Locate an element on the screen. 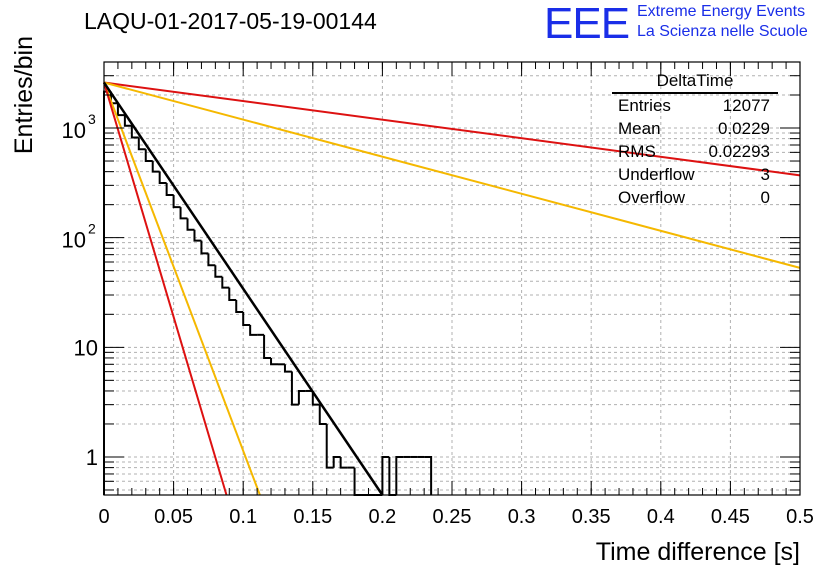  x-tick-label: 0.2 is located at coordinates (382, 517).